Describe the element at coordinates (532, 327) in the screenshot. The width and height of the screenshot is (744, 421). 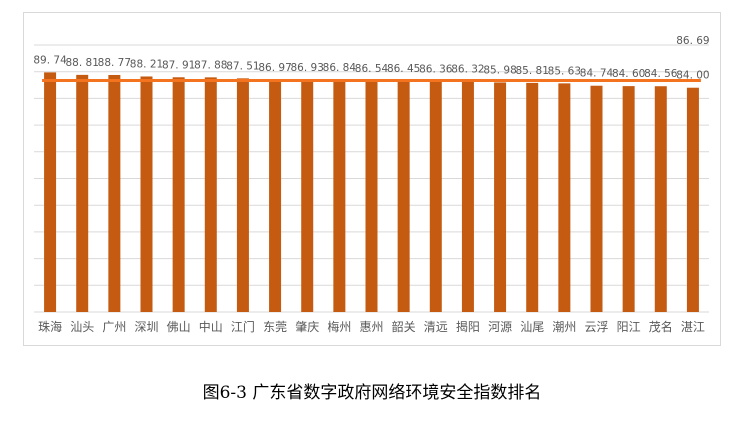
I see `category-label: 汕尾` at that location.